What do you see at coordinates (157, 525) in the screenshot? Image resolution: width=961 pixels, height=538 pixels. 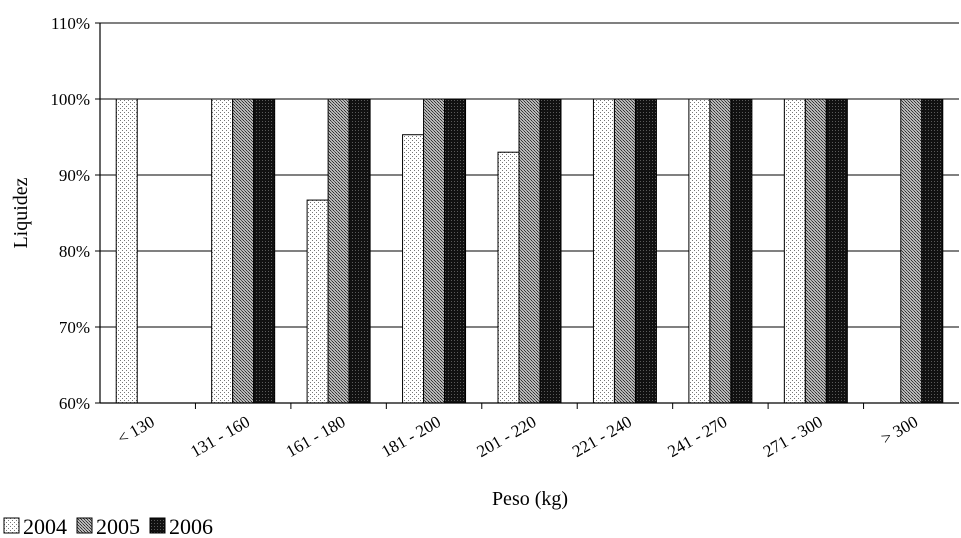 I see `legend-swatch-2006` at bounding box center [157, 525].